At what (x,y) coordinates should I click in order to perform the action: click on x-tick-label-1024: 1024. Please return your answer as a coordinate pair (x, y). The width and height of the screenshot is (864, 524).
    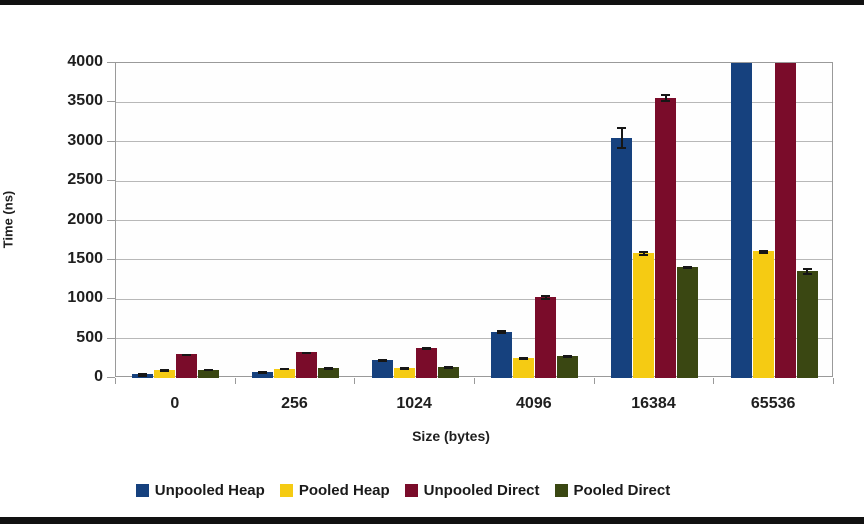
    Looking at the image, I should click on (414, 403).